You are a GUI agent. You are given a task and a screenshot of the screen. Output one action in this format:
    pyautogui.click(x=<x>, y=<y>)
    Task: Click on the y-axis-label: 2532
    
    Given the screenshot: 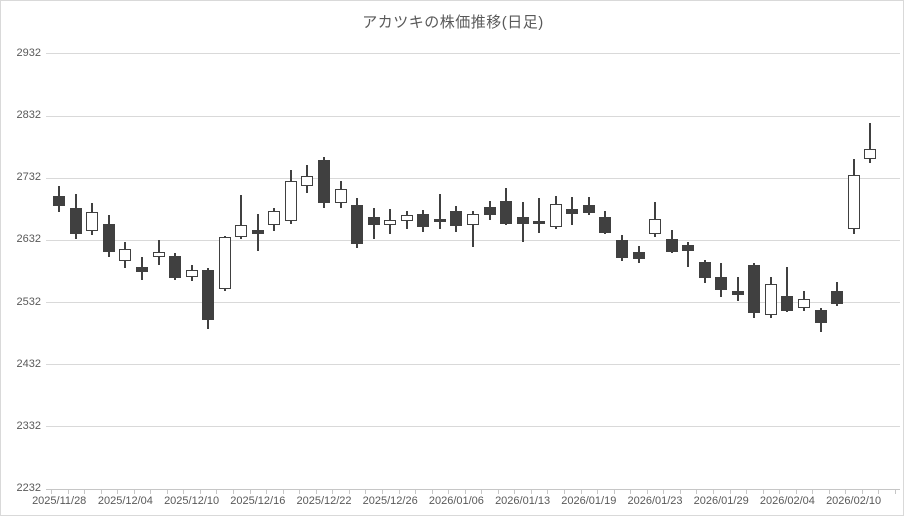 What is the action you would take?
    pyautogui.click(x=28, y=301)
    